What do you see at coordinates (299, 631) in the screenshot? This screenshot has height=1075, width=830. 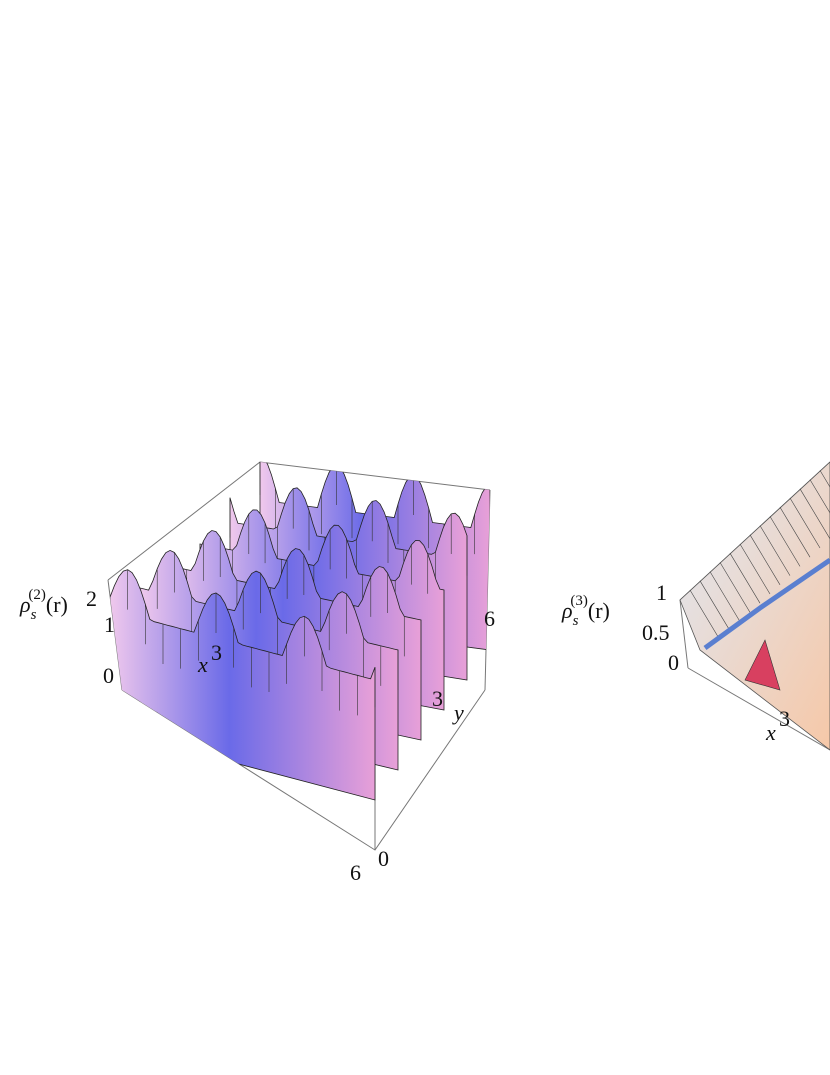 I see `panel-1-surface` at bounding box center [299, 631].